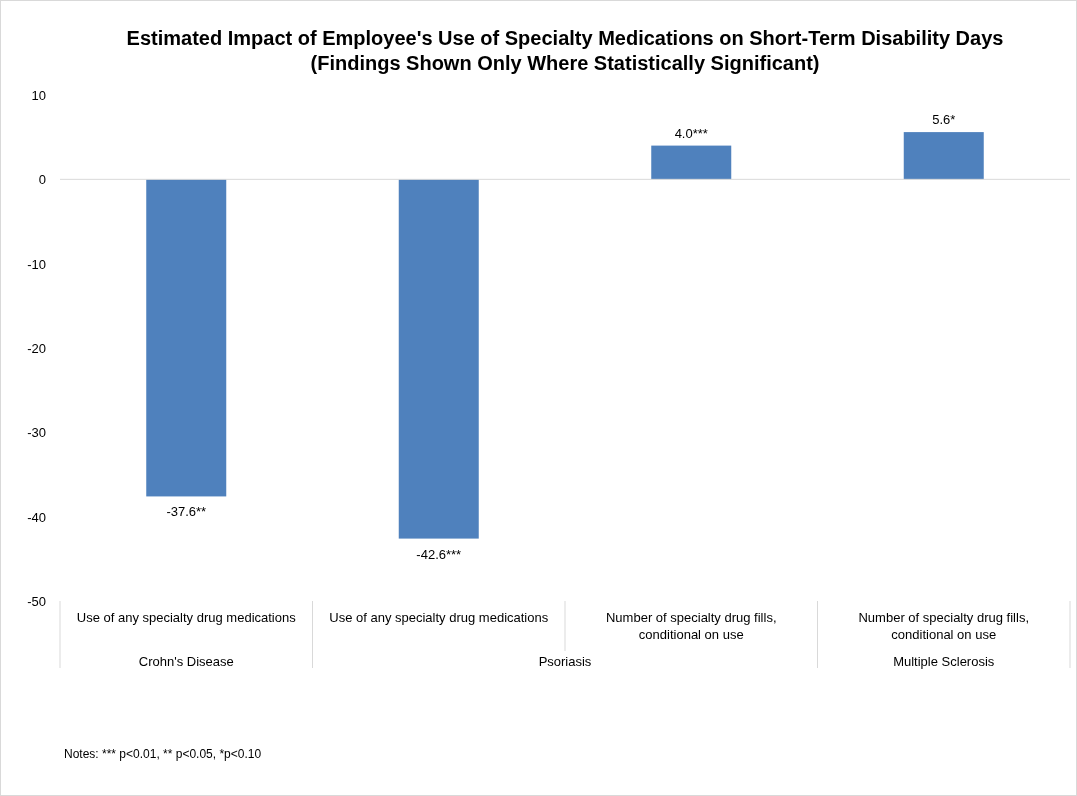  Describe the element at coordinates (186, 661) in the screenshot. I see `text: Crohn's Disease` at that location.